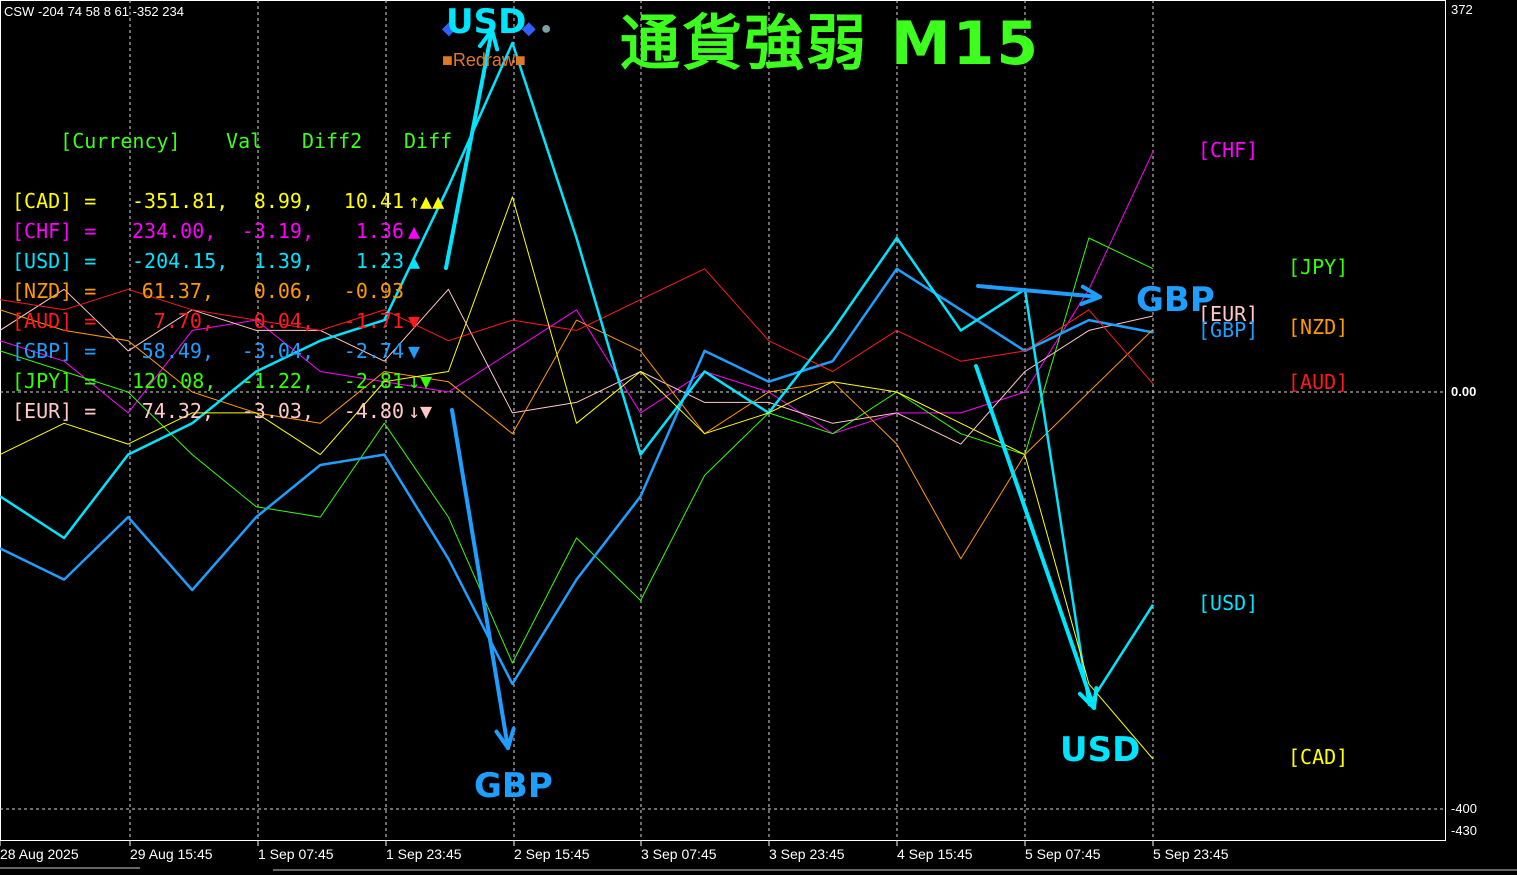 This screenshot has height=875, width=1517. Describe the element at coordinates (373, 201) in the screenshot. I see `cell-diff: 10.41` at that location.